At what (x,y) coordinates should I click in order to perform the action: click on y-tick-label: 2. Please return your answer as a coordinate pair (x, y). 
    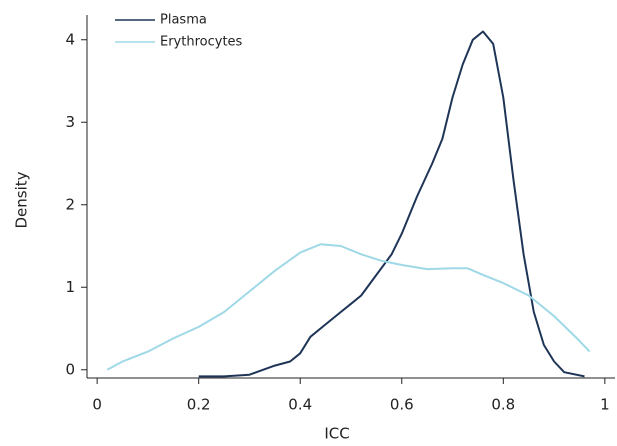
    Looking at the image, I should click on (70, 204).